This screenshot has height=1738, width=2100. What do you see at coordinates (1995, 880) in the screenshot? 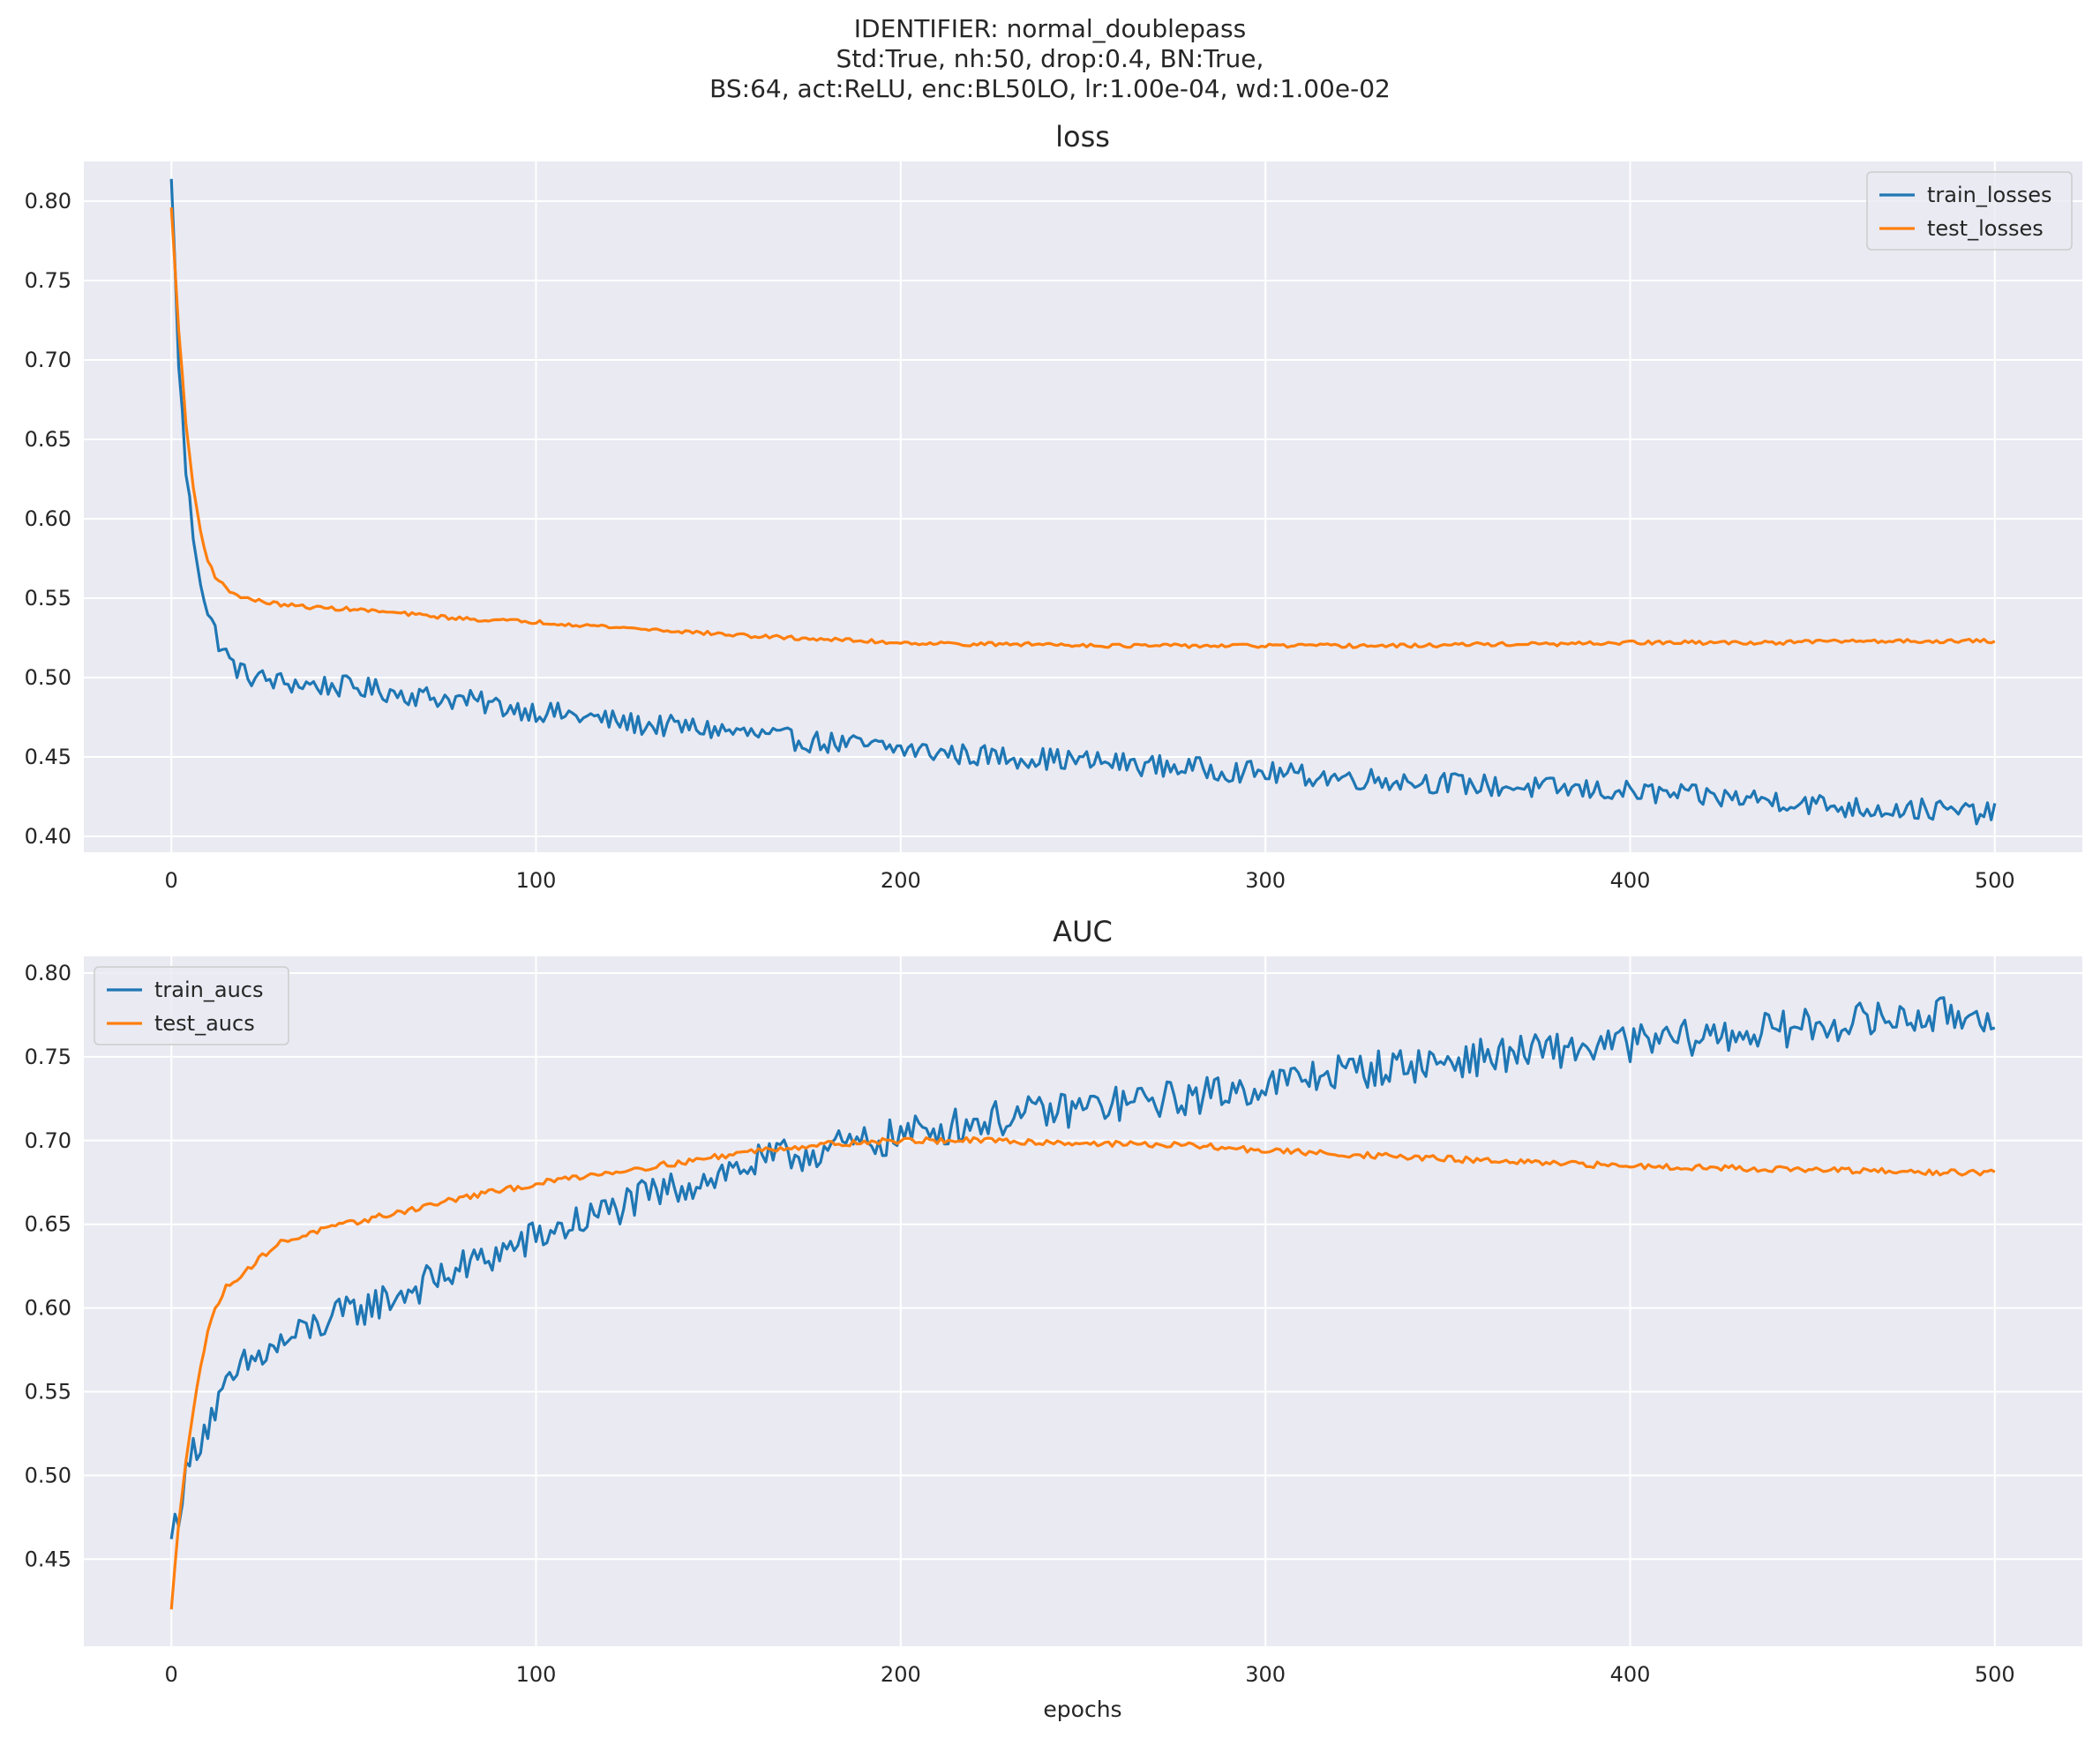
I see `loss-x-tick-label: 500` at bounding box center [1995, 880].